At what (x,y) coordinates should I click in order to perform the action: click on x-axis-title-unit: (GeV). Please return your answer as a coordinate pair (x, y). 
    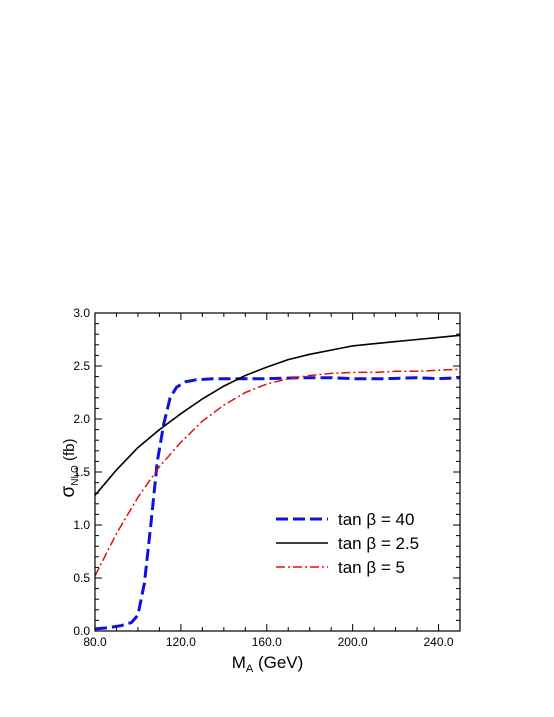
    Looking at the image, I should click on (278, 662).